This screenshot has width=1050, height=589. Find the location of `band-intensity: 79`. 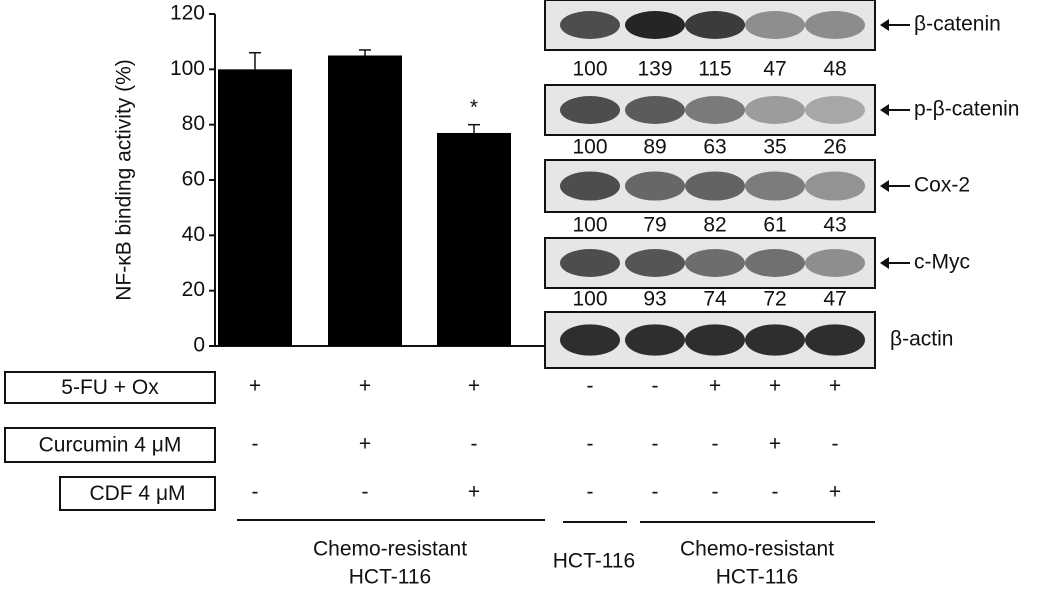

band-intensity: 79 is located at coordinates (654, 225).